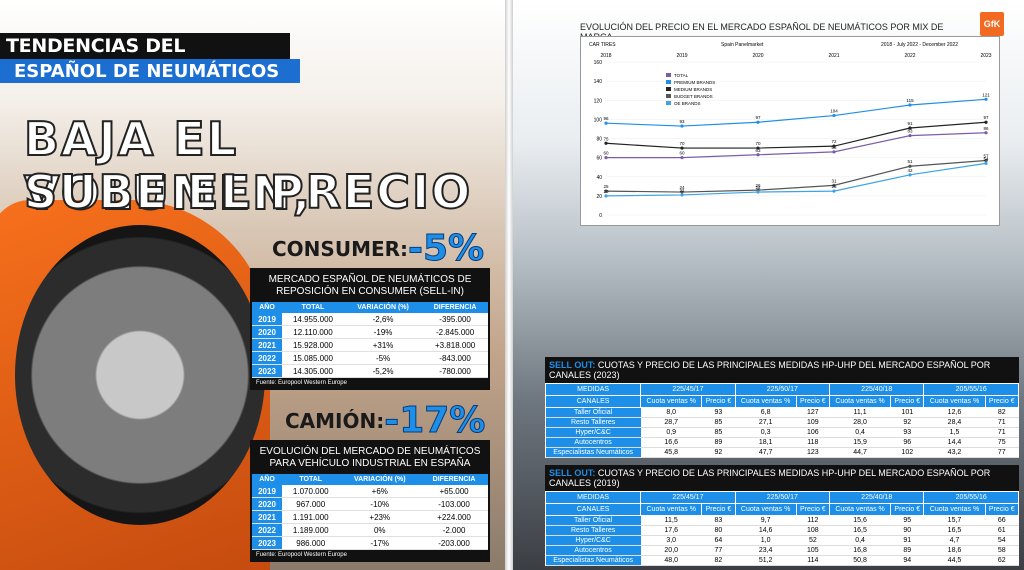 The image size is (1024, 570). What do you see at coordinates (766, 432) in the screenshot?
I see `table-cell: 0,3` at bounding box center [766, 432].